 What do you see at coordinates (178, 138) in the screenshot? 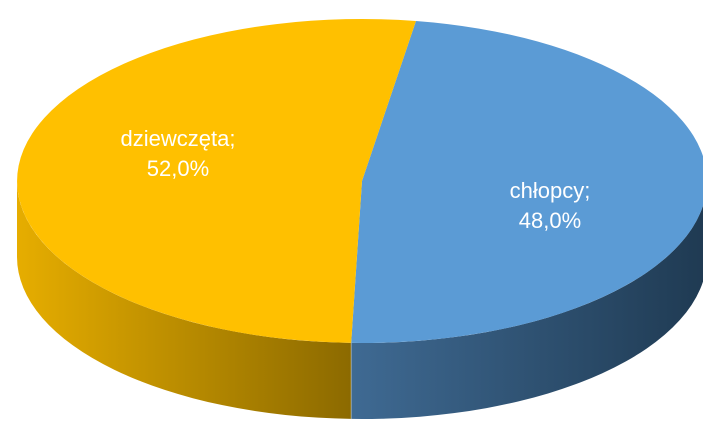
I see `slice-label-name-dziewczeta: dziewczęta;` at bounding box center [178, 138].